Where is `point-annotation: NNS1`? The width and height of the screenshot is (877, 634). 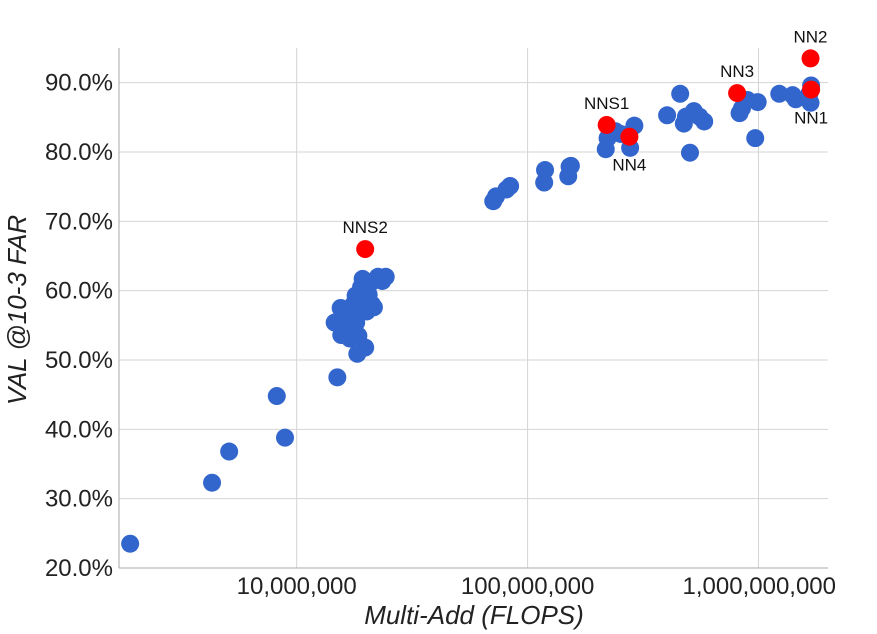 point-annotation: NNS1 is located at coordinates (606, 103).